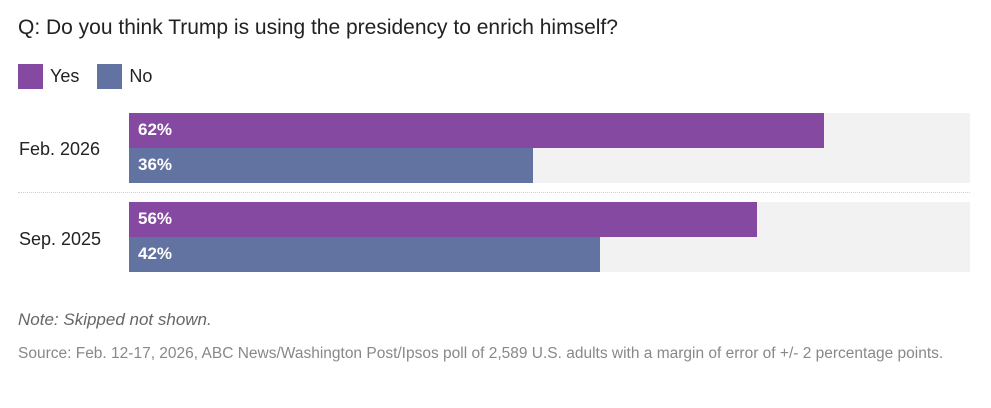  I want to click on legend-item-yes: Yes, so click(48, 76).